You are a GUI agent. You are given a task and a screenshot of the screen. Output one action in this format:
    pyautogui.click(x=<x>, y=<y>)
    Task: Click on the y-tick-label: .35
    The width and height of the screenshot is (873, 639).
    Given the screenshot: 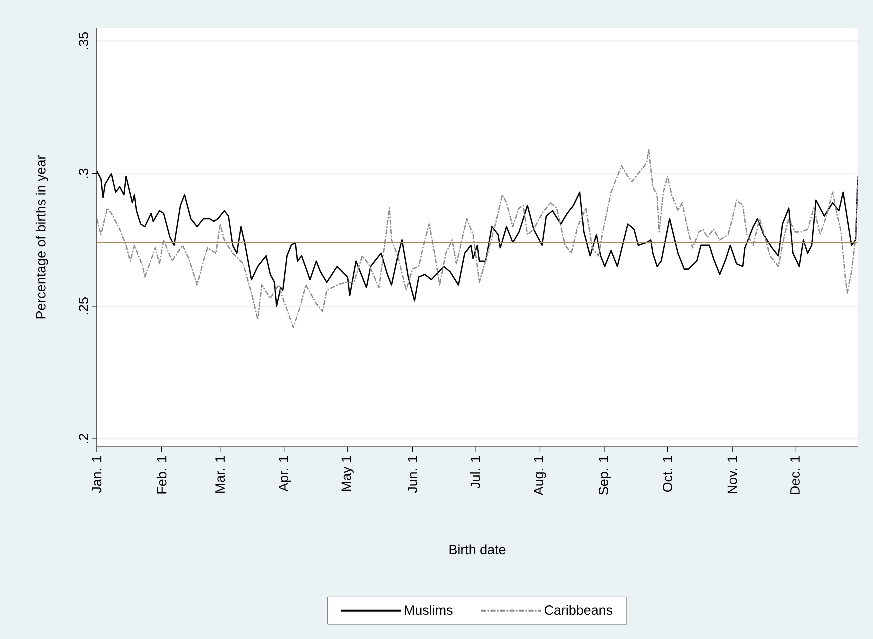 What is the action you would take?
    pyautogui.click(x=83, y=41)
    